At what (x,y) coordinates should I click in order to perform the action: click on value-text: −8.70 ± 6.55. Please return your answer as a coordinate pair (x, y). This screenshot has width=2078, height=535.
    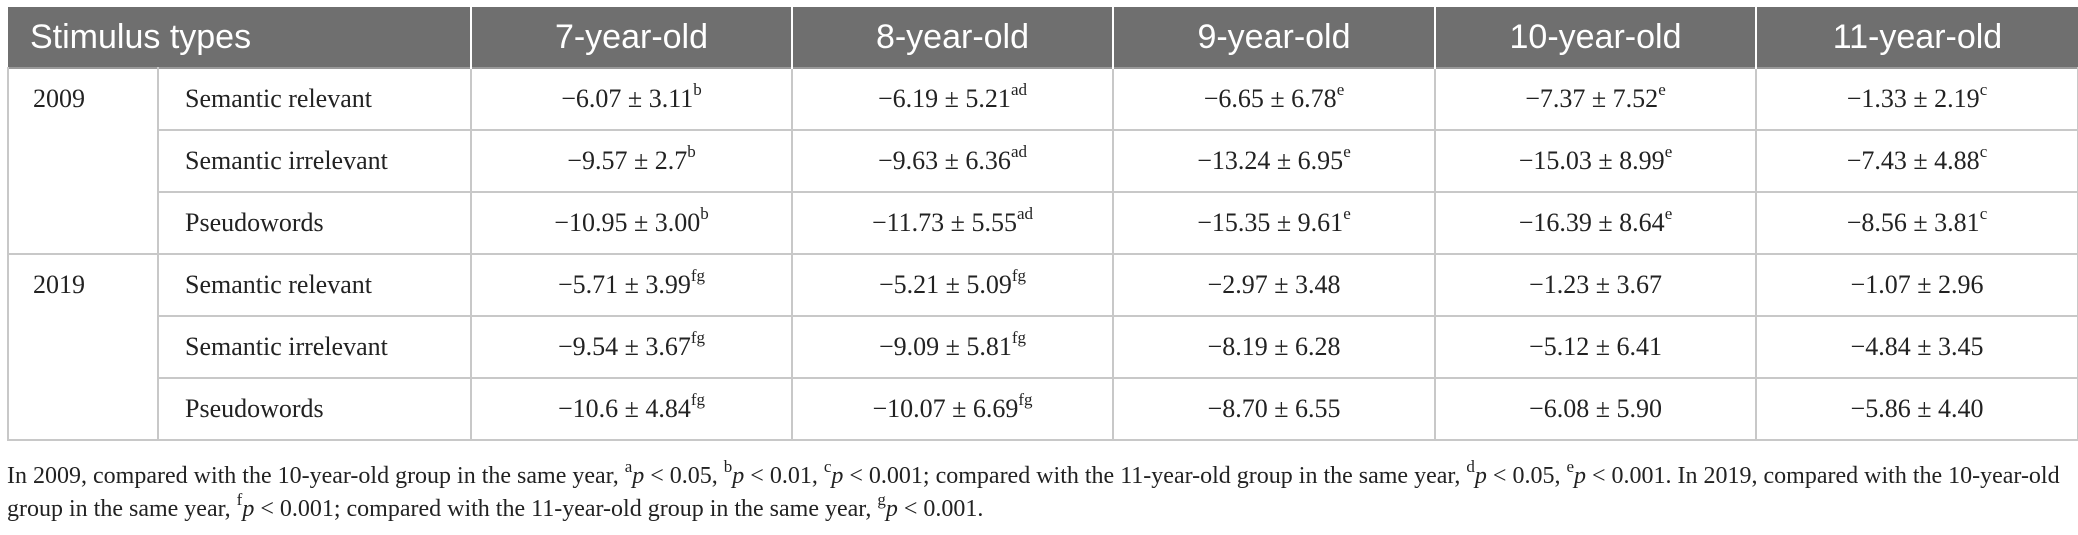
    Looking at the image, I should click on (1274, 408).